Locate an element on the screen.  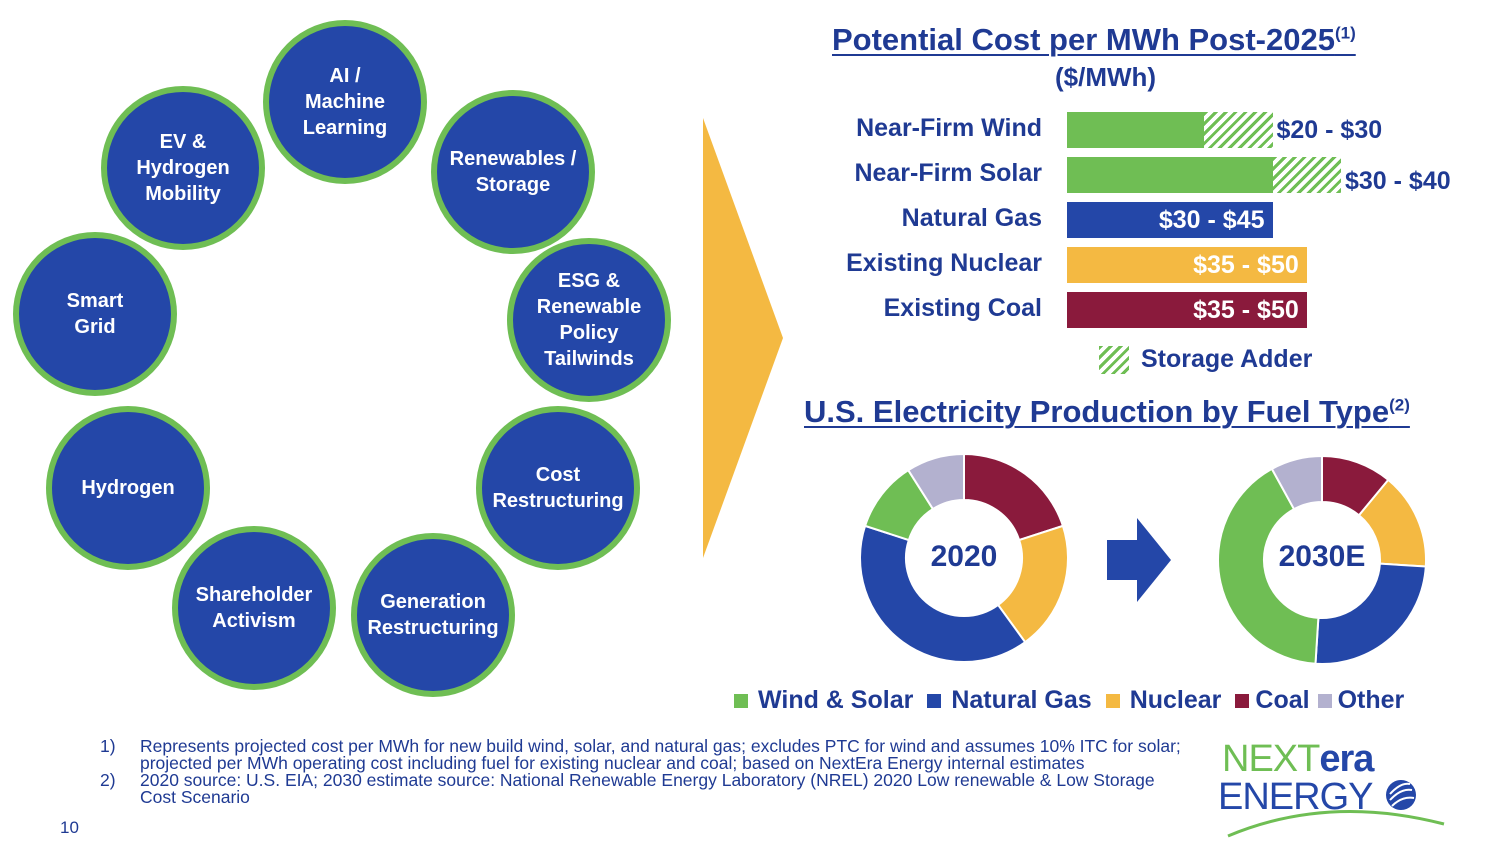
driver-renewables-storage: Renewables / Storage is located at coordinates (513, 172).